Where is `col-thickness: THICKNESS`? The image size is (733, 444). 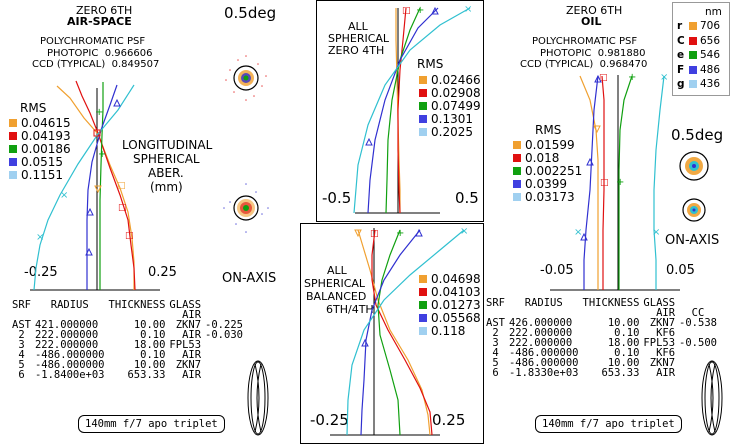 col-thickness: THICKNESS is located at coordinates (137, 305).